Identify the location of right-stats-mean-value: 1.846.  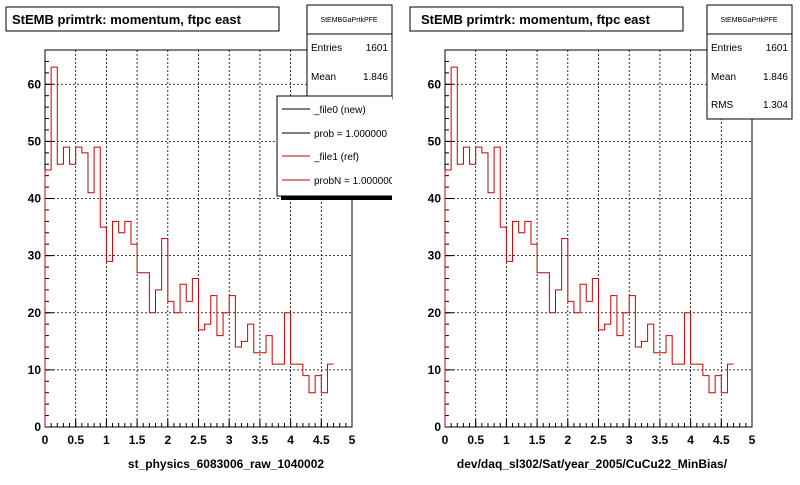
(775, 77).